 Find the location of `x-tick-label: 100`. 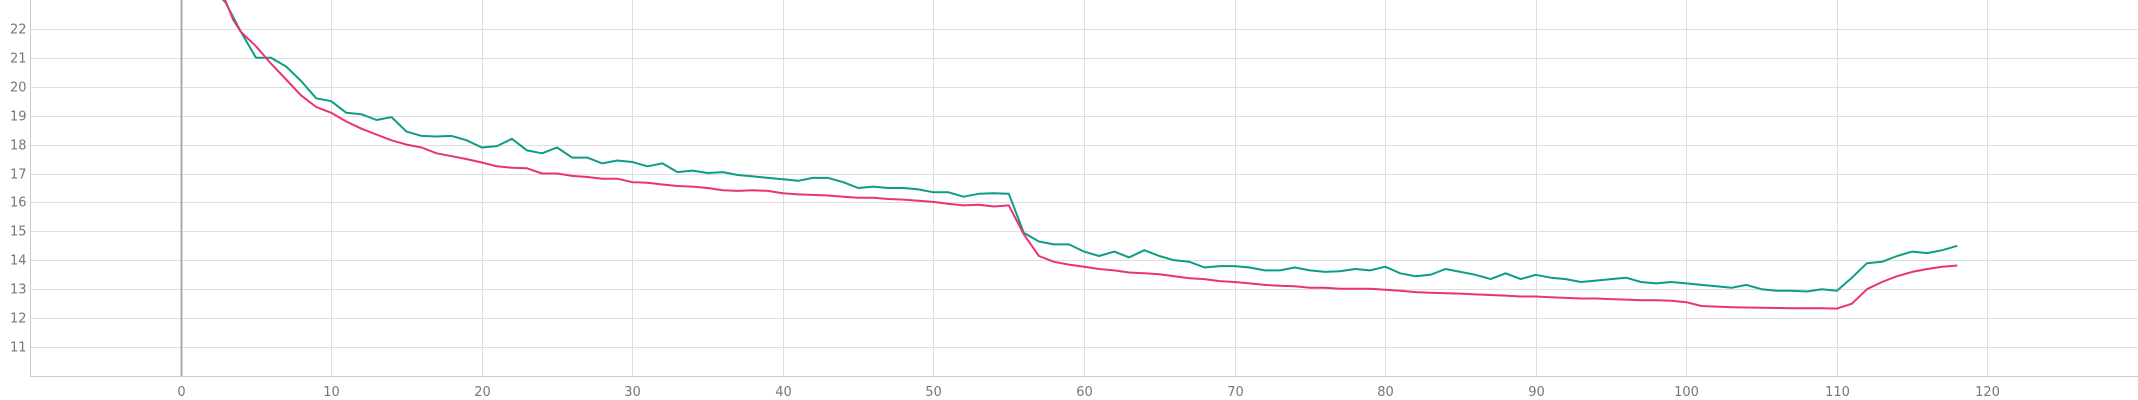

x-tick-label: 100 is located at coordinates (1686, 392).